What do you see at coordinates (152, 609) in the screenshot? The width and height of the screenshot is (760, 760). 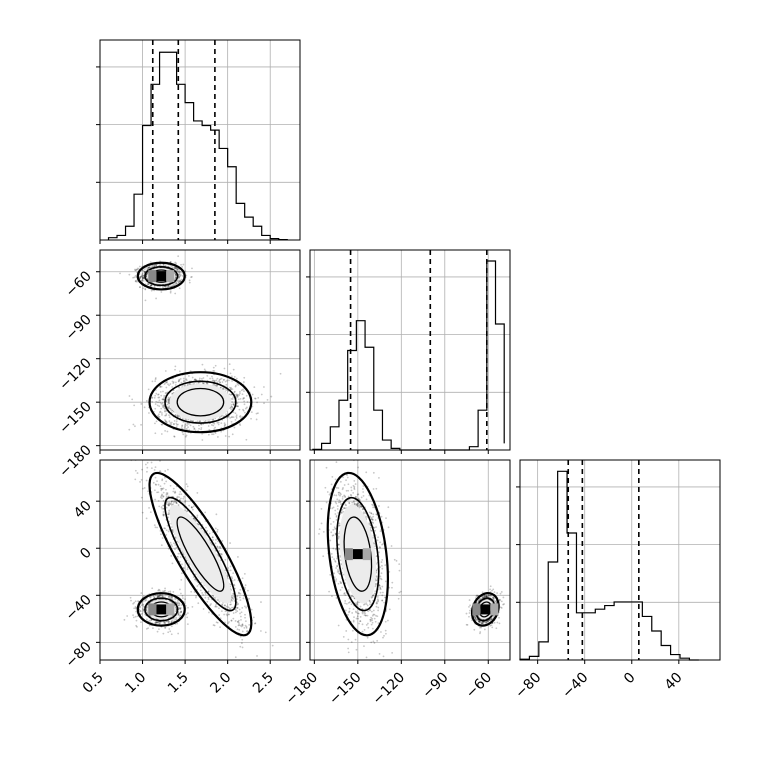 I see `density-cell` at bounding box center [152, 609].